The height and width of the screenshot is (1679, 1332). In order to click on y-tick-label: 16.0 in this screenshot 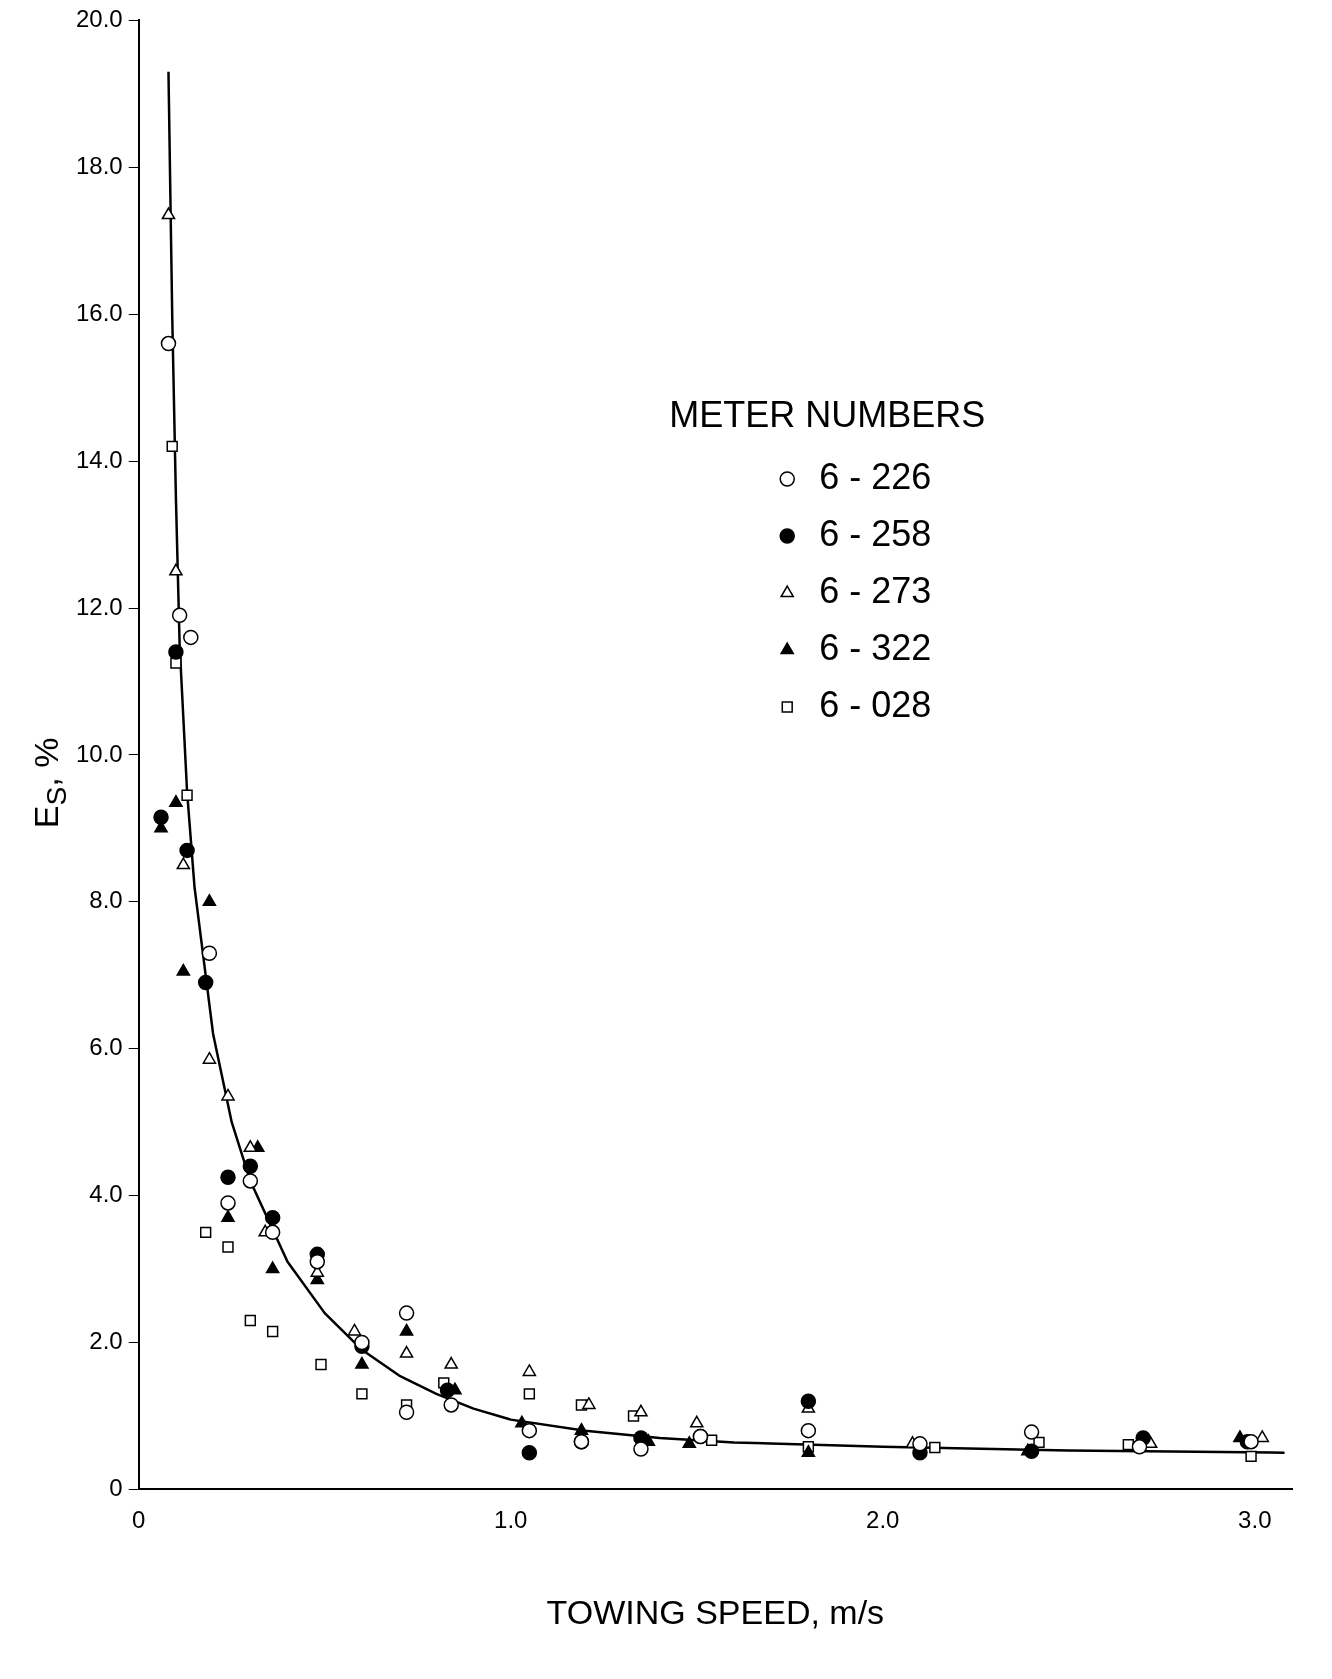, I will do `click(99, 312)`.